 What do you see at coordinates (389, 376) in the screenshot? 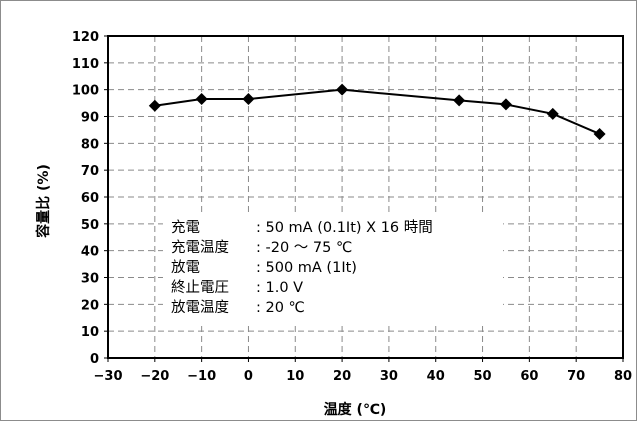
I see `x-tick-label: 30` at bounding box center [389, 376].